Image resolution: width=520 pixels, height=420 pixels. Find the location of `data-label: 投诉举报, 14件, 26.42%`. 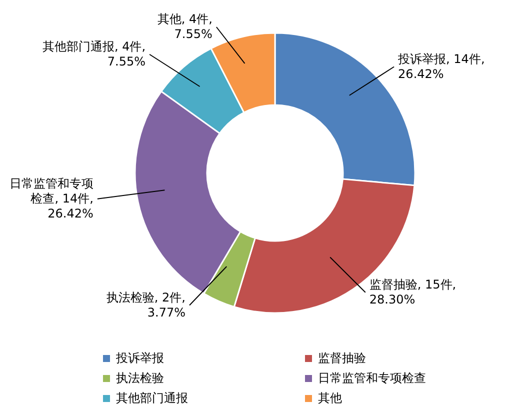

data-label: 投诉举报, 14件, 26.42% is located at coordinates (441, 66).